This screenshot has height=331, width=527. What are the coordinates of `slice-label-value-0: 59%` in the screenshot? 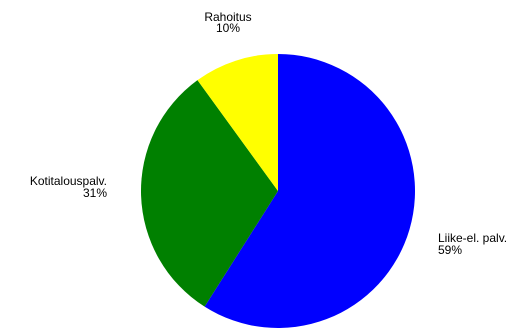 It's located at (450, 250).